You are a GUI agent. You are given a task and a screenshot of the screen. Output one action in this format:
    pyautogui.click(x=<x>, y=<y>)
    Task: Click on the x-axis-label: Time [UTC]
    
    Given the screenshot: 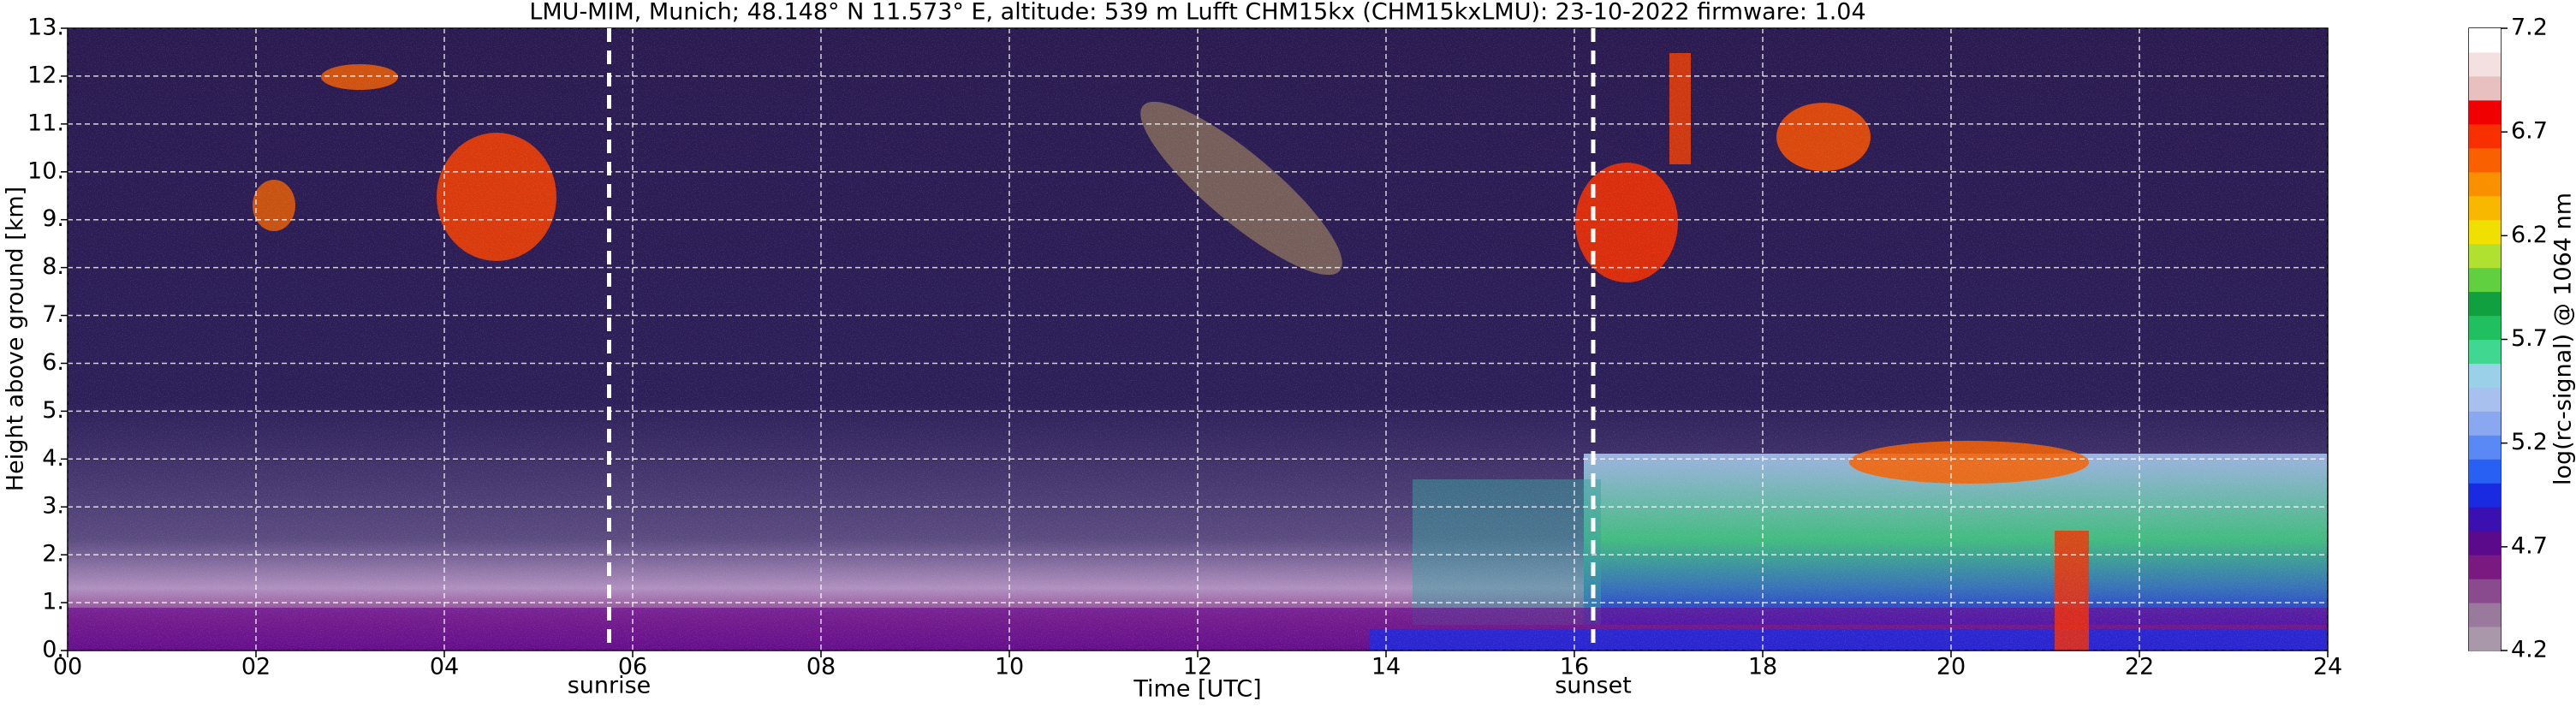 What is the action you would take?
    pyautogui.click(x=1197, y=689)
    